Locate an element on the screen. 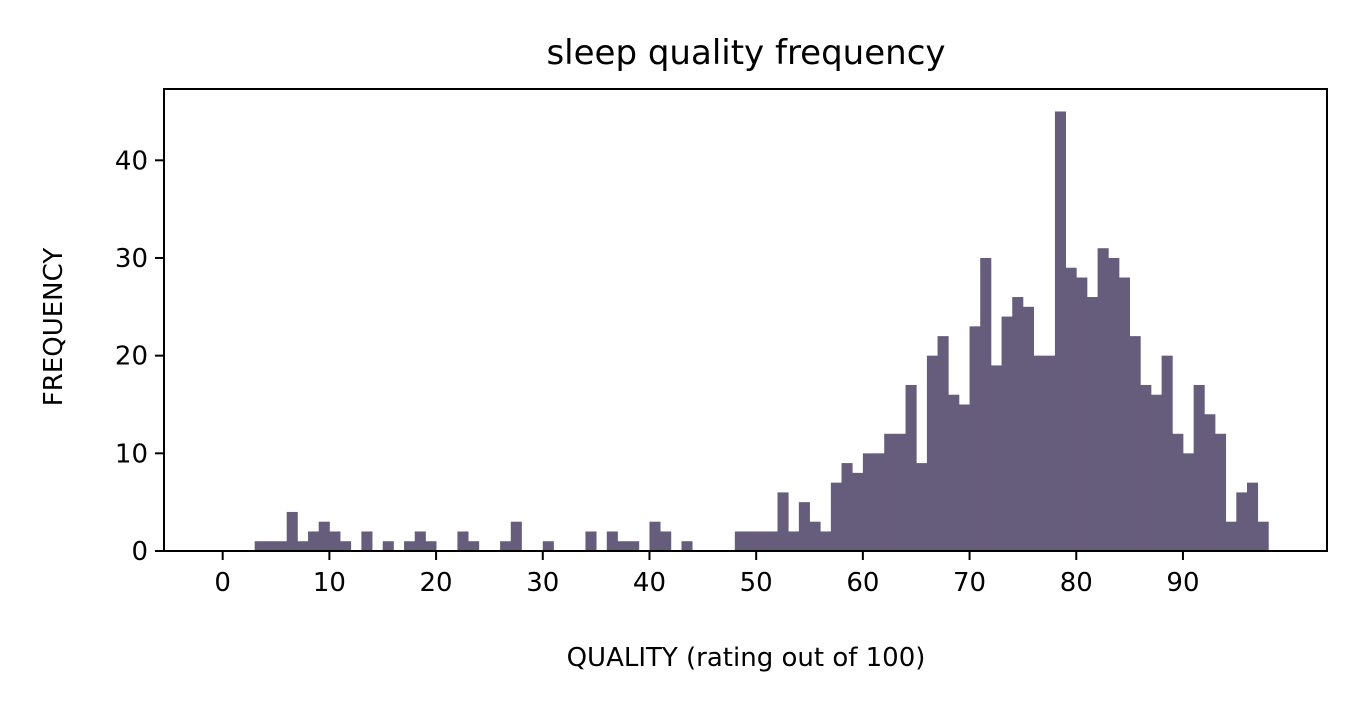 This screenshot has width=1356, height=707. x-tick-label: 20 is located at coordinates (436, 583).